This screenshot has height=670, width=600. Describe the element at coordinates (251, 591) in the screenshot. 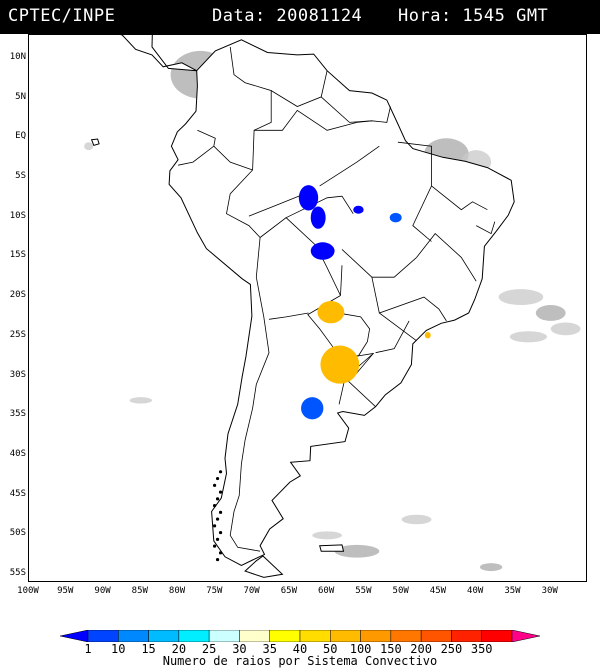

I see `longitude-tick-label: 70W` at that location.